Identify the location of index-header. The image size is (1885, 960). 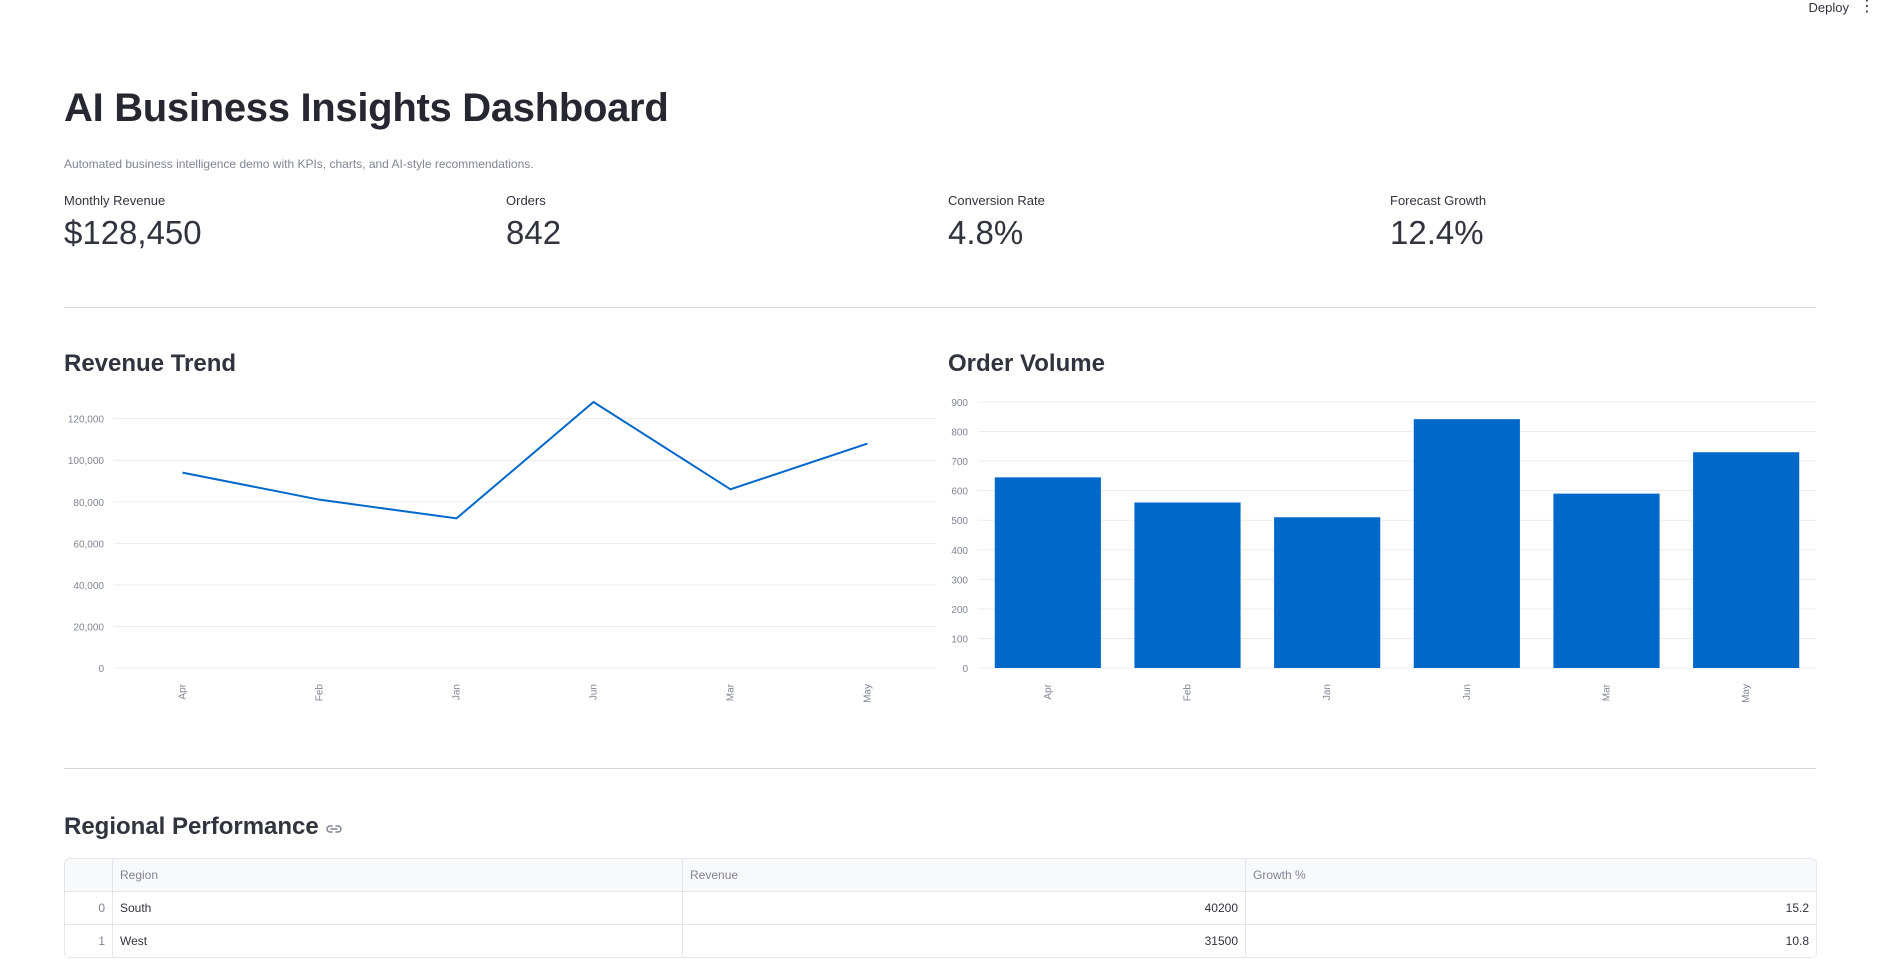
(89, 875).